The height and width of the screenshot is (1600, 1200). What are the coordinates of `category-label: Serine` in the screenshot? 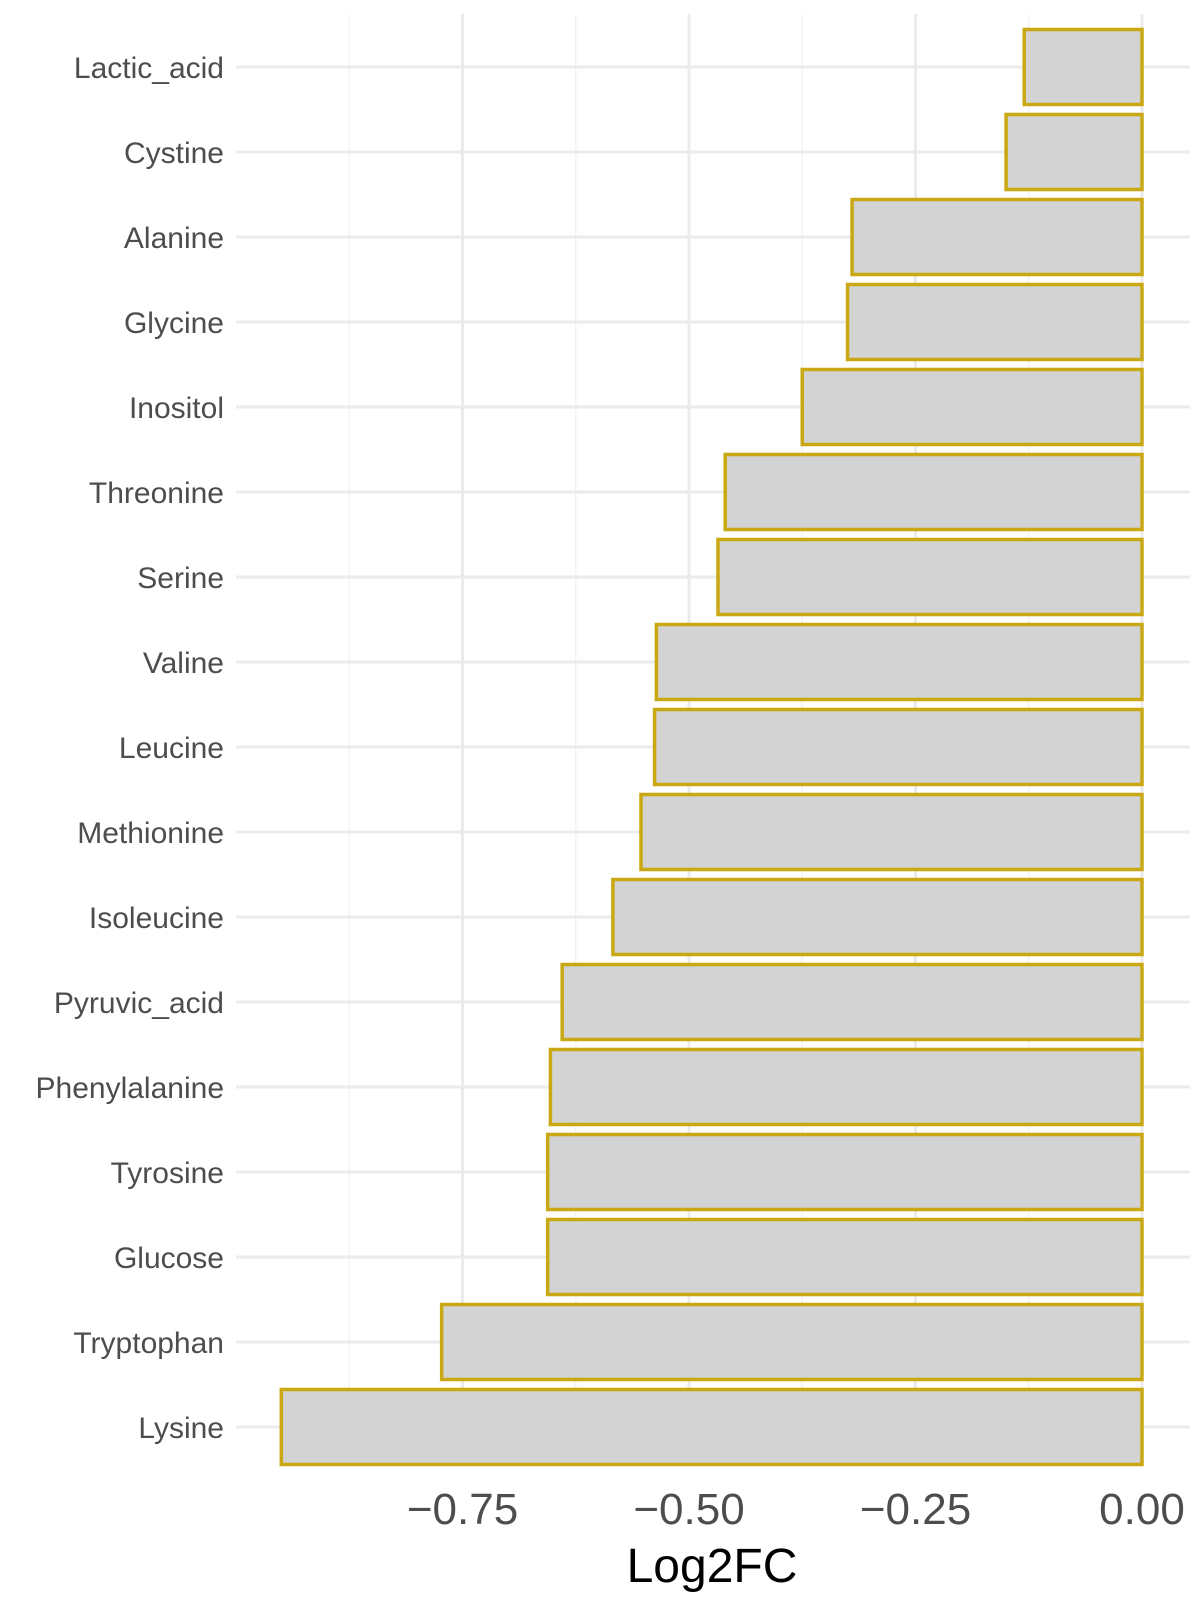 It's located at (180, 578).